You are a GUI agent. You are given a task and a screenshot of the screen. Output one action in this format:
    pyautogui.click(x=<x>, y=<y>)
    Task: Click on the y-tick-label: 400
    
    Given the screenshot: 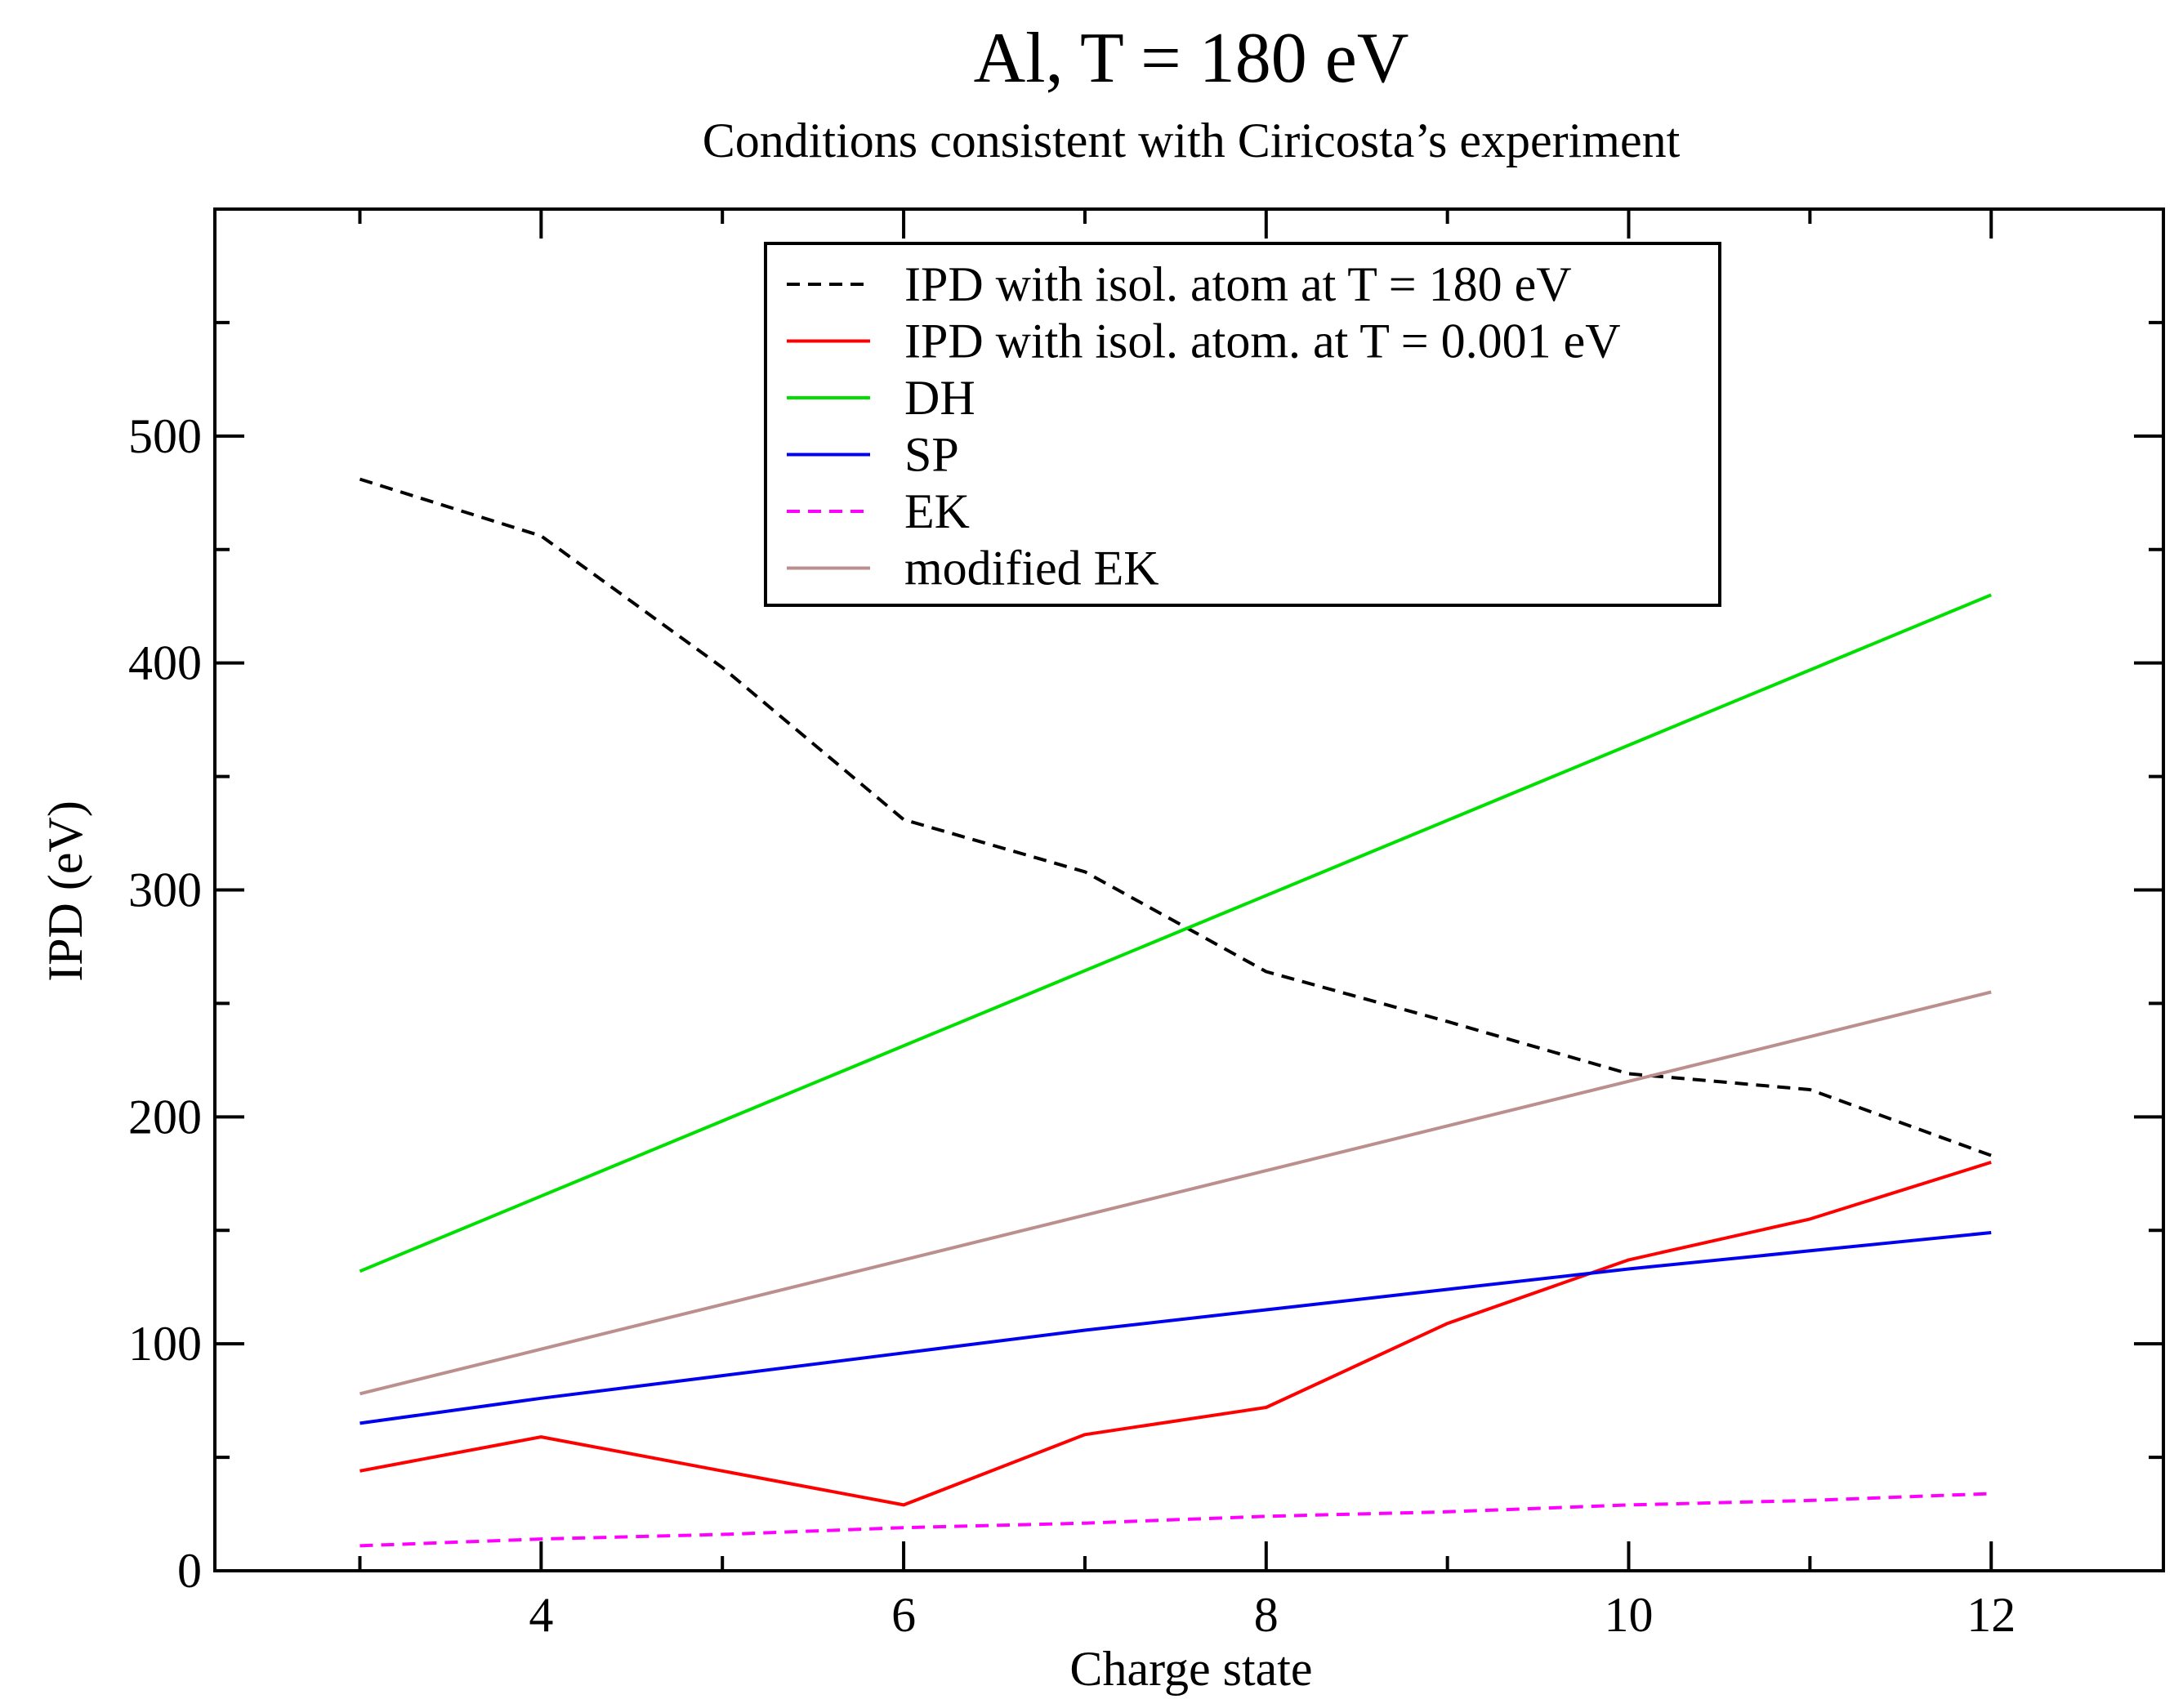 What is the action you would take?
    pyautogui.click(x=165, y=663)
    